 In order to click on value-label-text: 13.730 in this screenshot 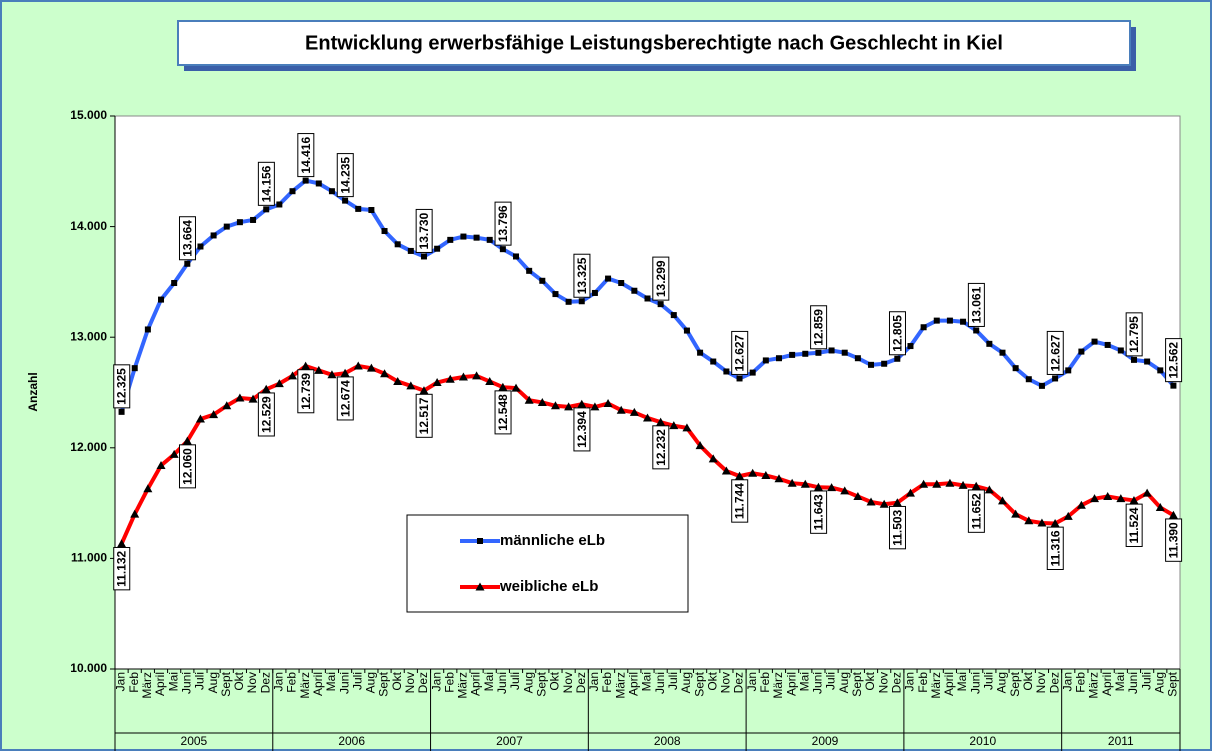, I will do `click(424, 230)`.